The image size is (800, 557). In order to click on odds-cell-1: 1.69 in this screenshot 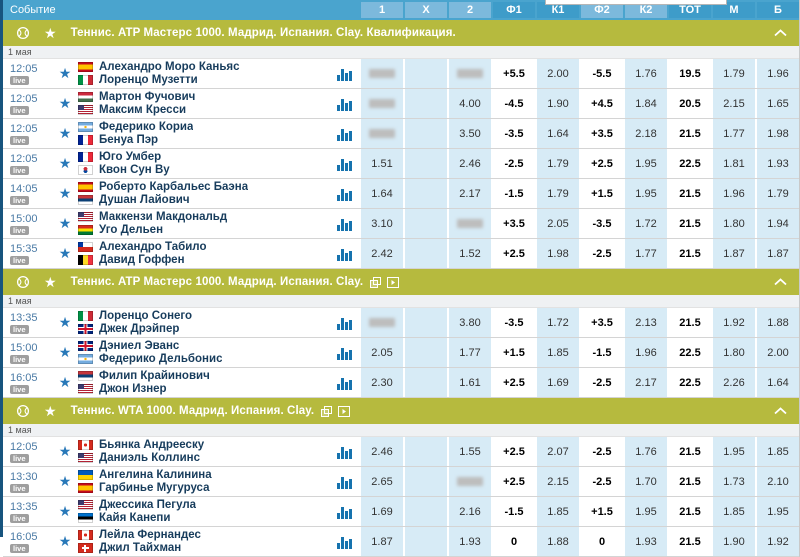, I will do `click(382, 511)`.